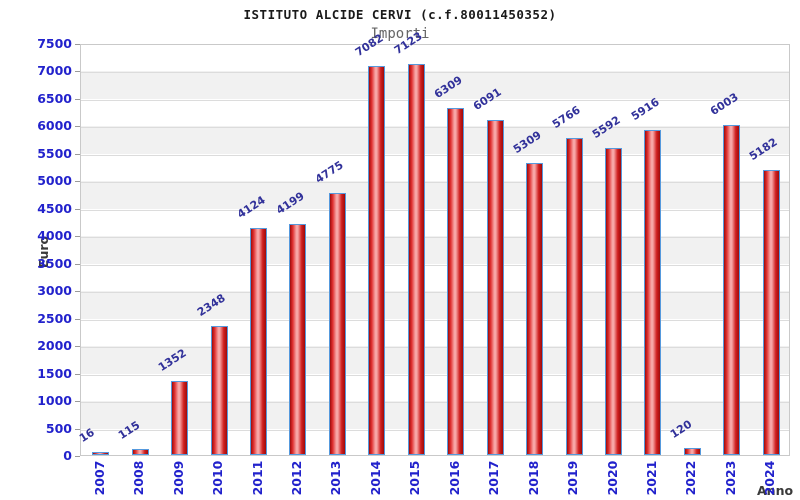  Describe the element at coordinates (730, 478) in the screenshot. I see `x-year-label: 2023` at that location.